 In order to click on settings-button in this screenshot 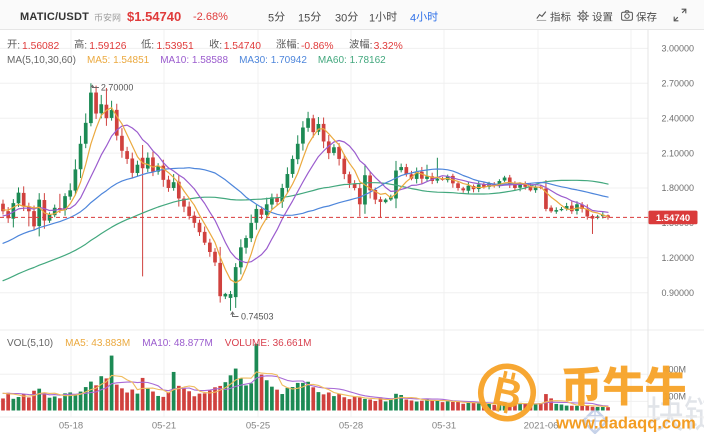, I will do `click(595, 15)`.